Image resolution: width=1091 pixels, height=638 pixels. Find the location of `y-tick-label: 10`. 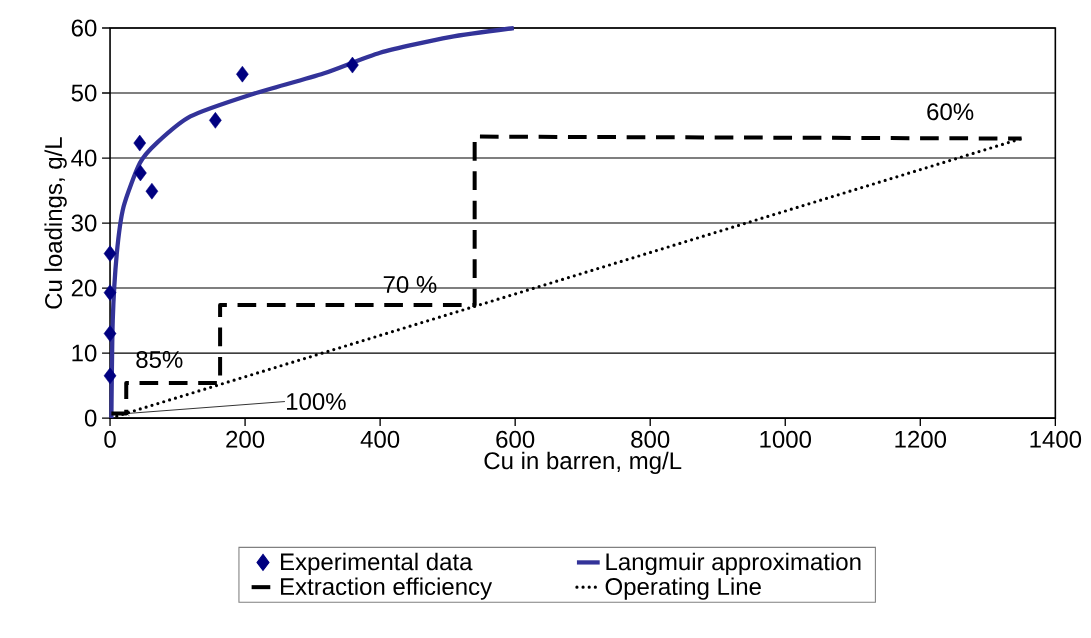

y-tick-label: 10 is located at coordinates (84, 353).